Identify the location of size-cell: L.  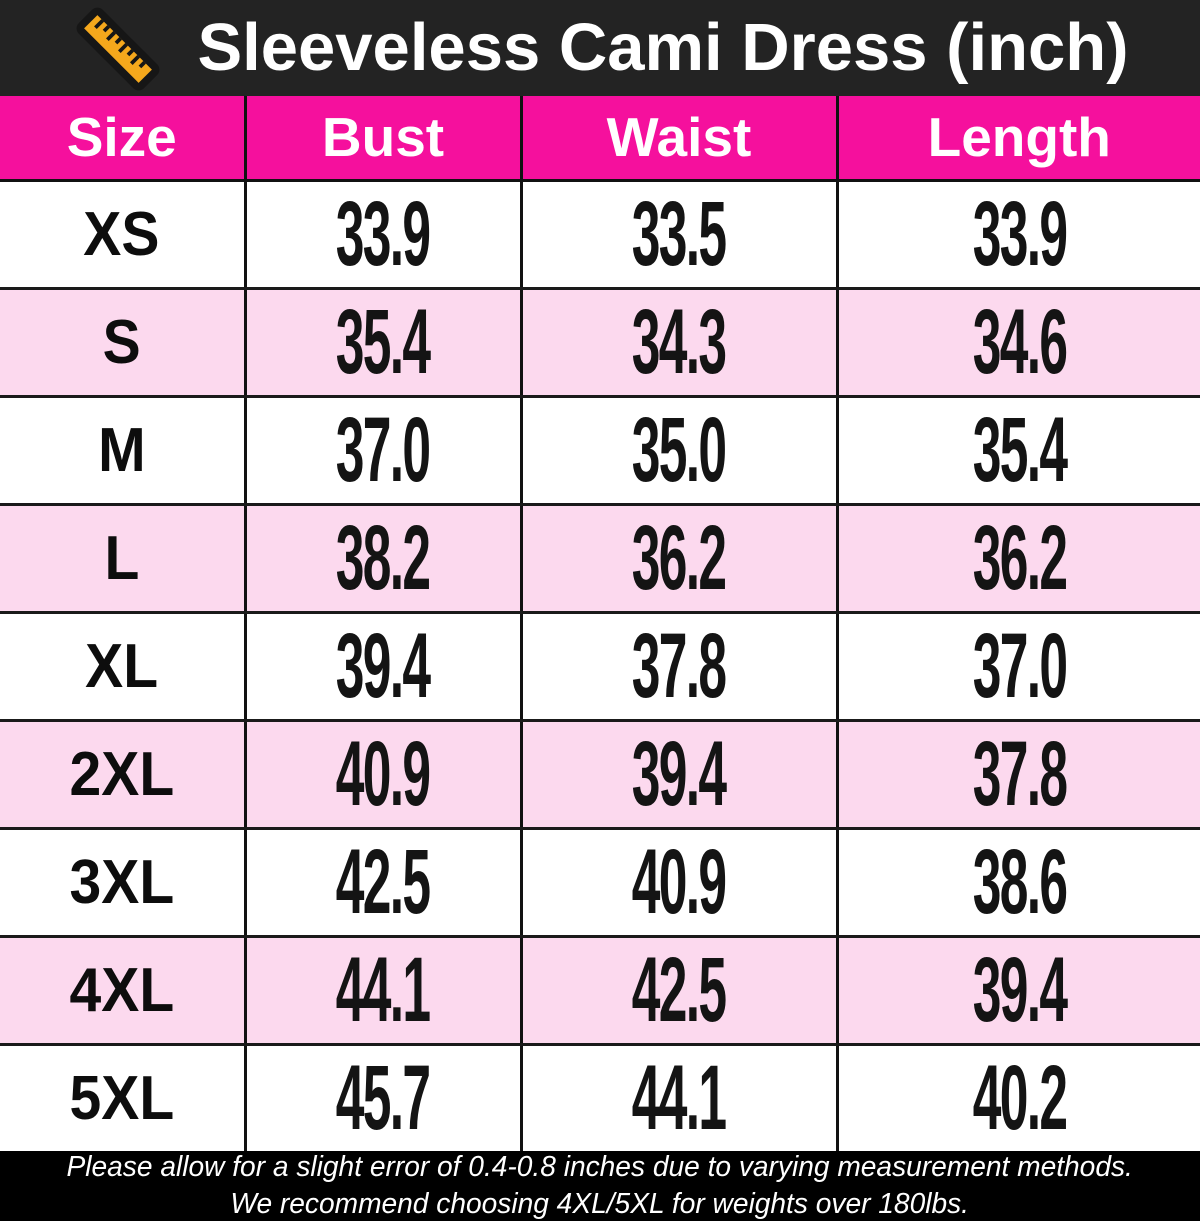
(122, 558).